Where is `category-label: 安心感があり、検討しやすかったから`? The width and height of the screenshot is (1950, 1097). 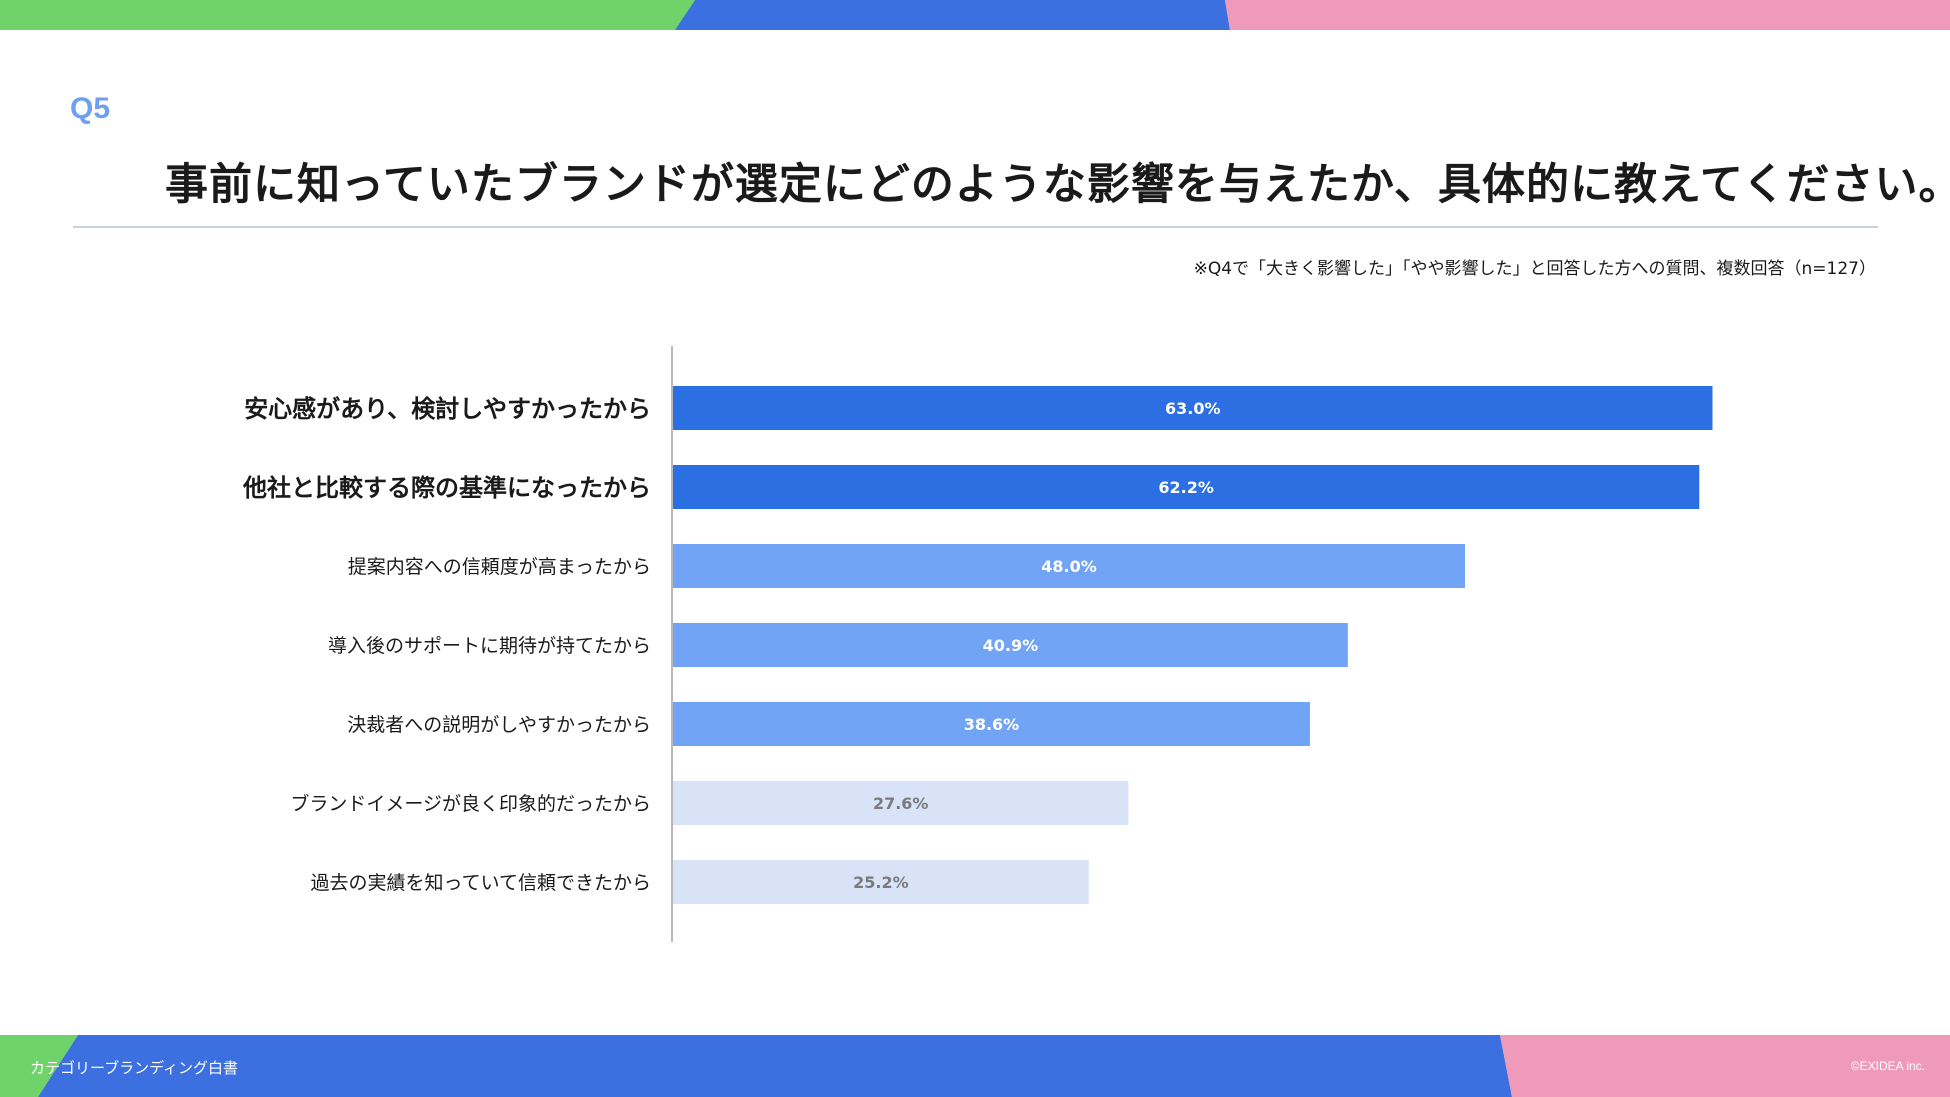 category-label: 安心感があり、検討しやすかったから is located at coordinates (447, 409).